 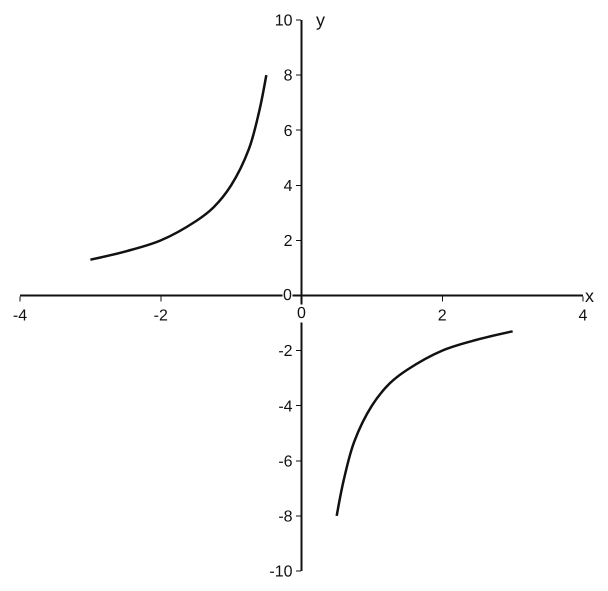 I want to click on y-tick-label: 4, so click(x=288, y=186).